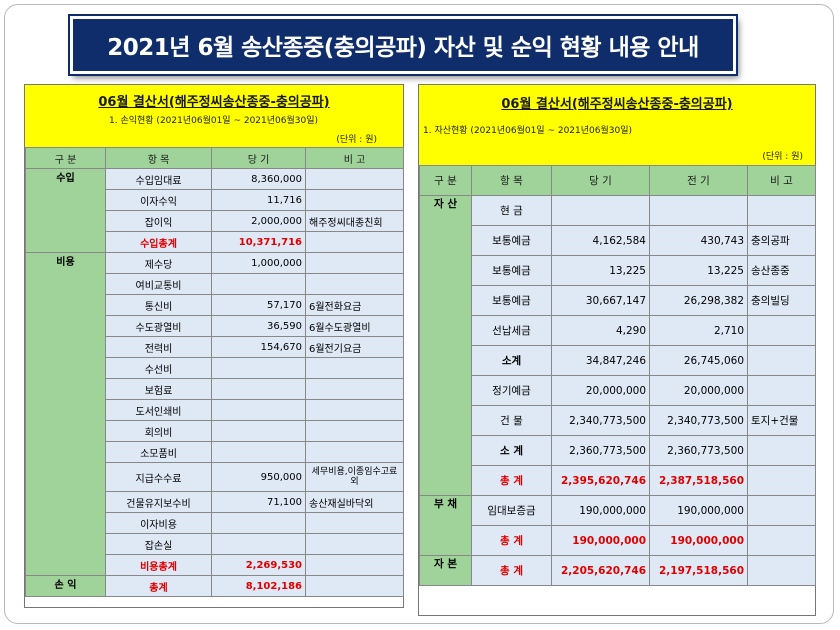 The image size is (840, 630). I want to click on table-row: 전력비 154,670 6월전기요금, so click(215, 347).